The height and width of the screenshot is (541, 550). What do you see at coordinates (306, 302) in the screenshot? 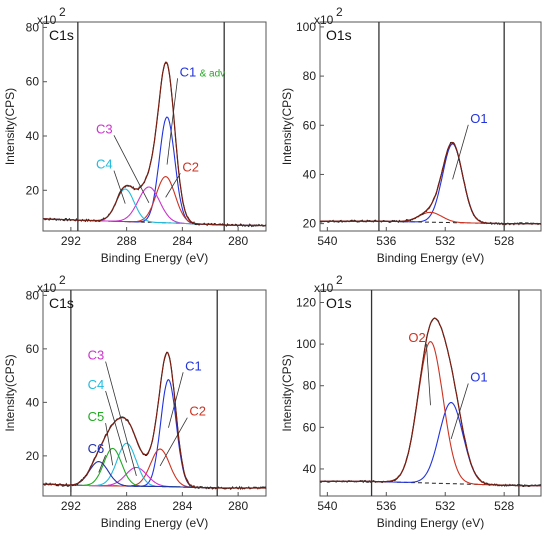
I see `y-tick-label: 120` at bounding box center [306, 302].